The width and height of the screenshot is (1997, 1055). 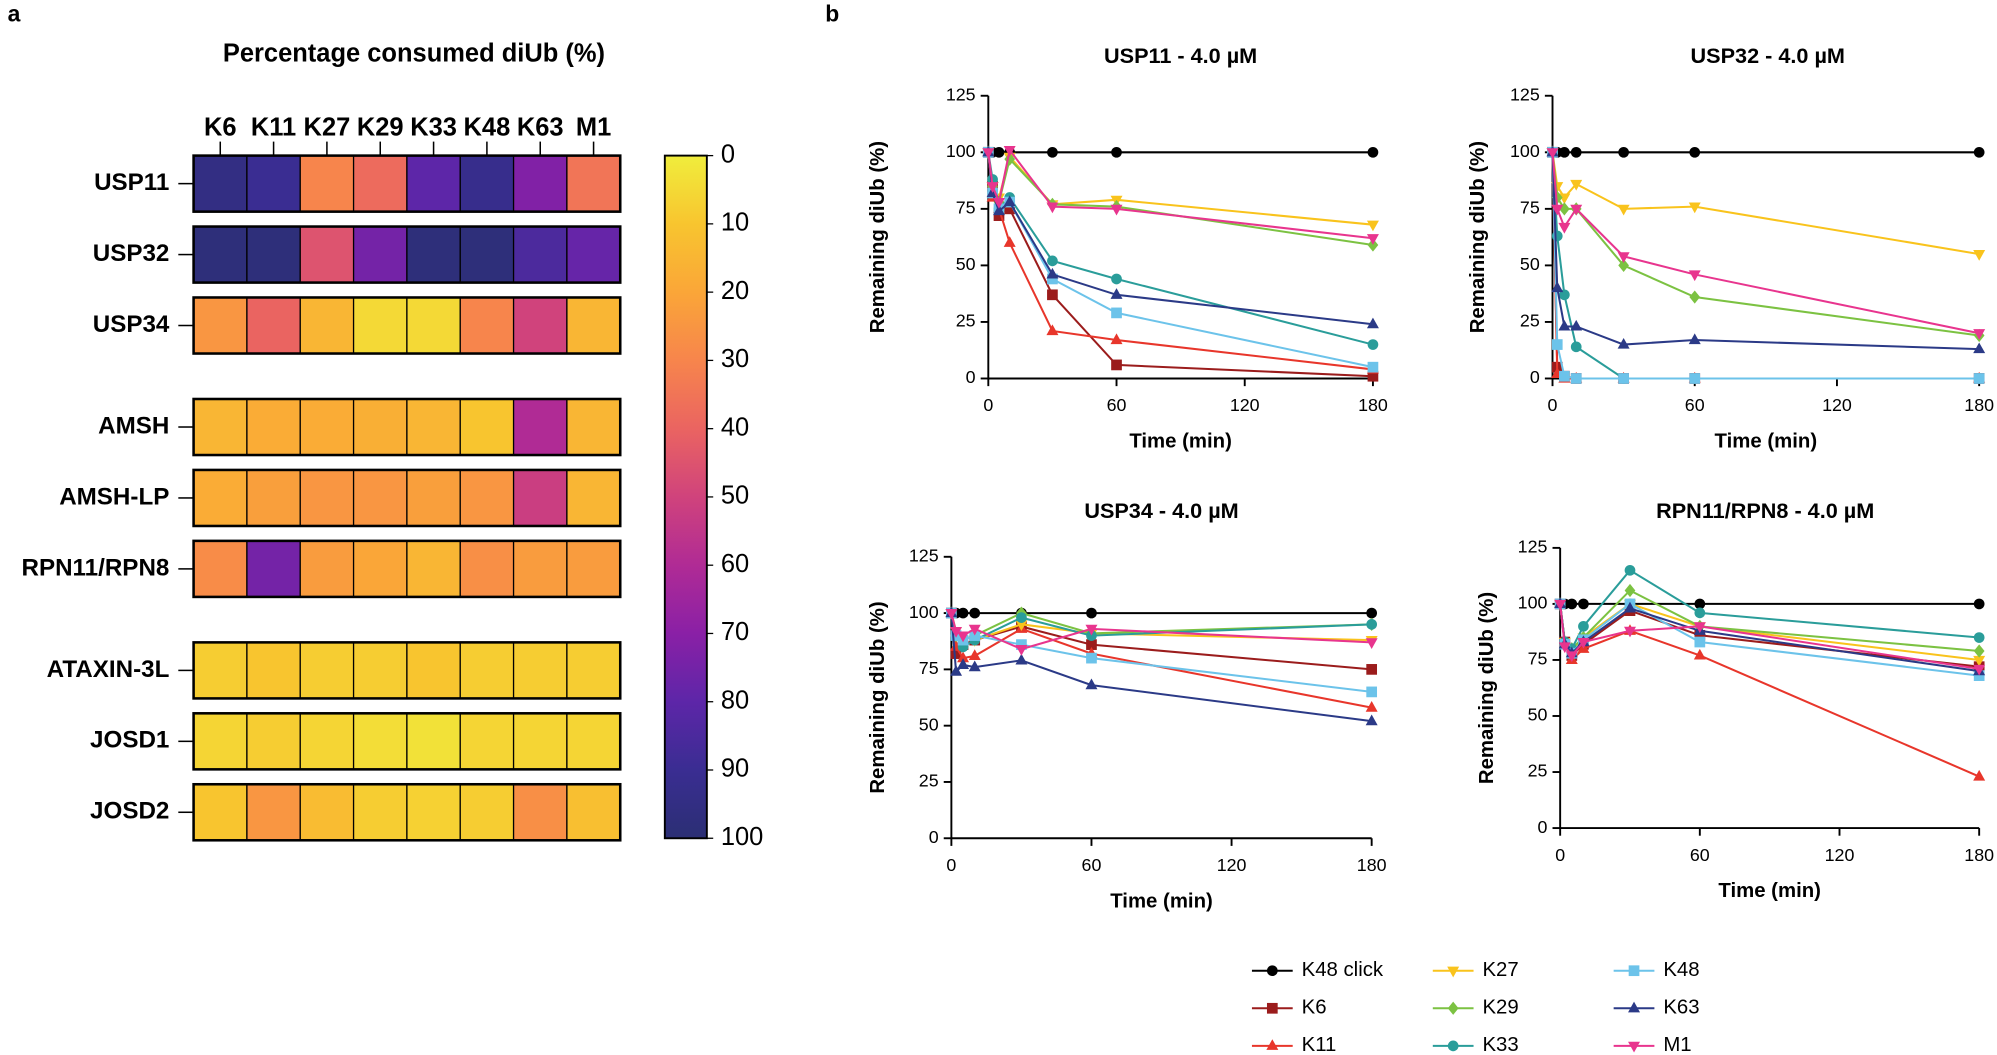 What do you see at coordinates (540, 128) in the screenshot?
I see `column-label: K63` at bounding box center [540, 128].